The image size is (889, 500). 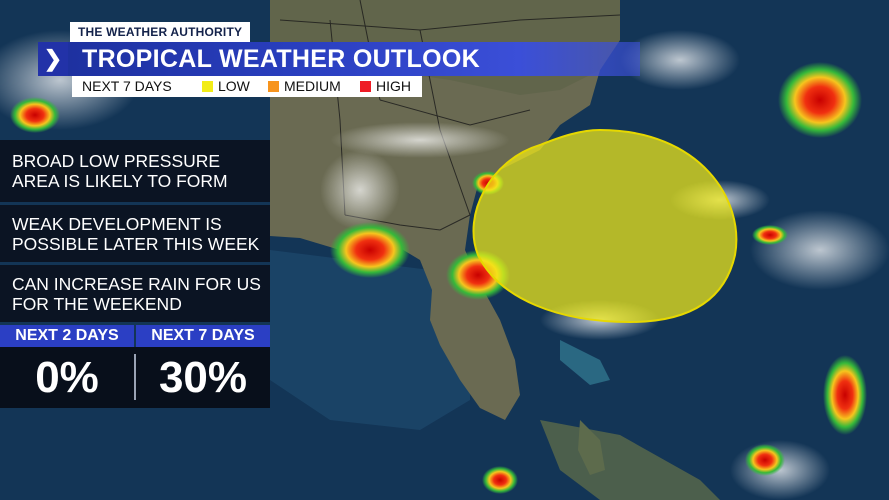 I want to click on chance-label-7day: NEXT 7 DAYS, so click(x=203, y=336).